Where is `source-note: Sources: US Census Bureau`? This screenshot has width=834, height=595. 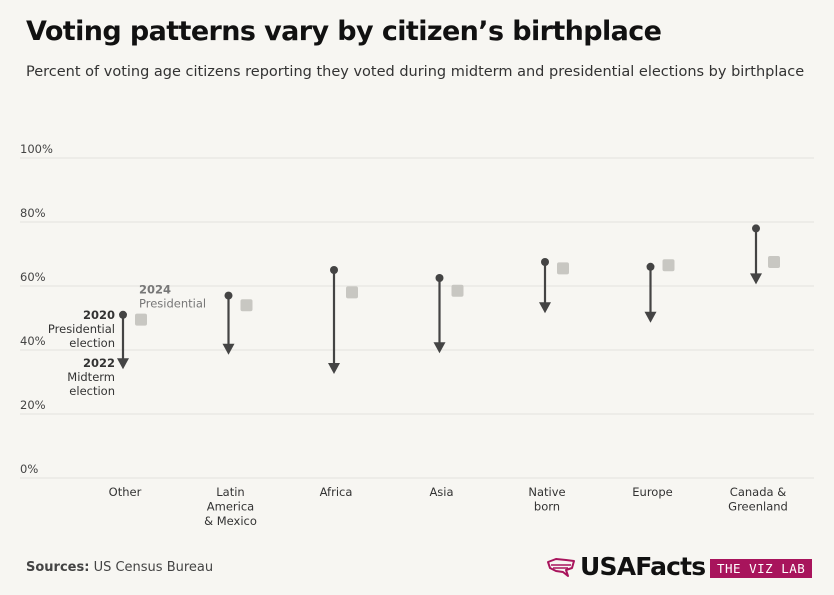
source-note: Sources: US Census Bureau is located at coordinates (119, 567).